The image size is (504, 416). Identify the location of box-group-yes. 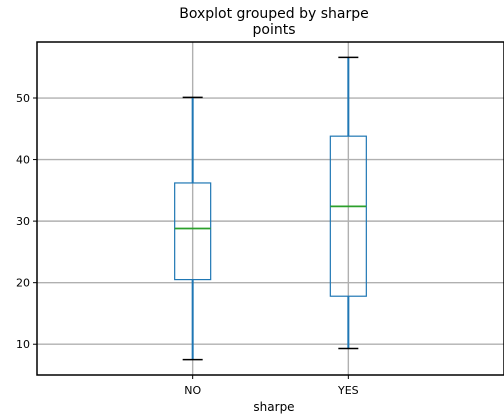
(348, 203).